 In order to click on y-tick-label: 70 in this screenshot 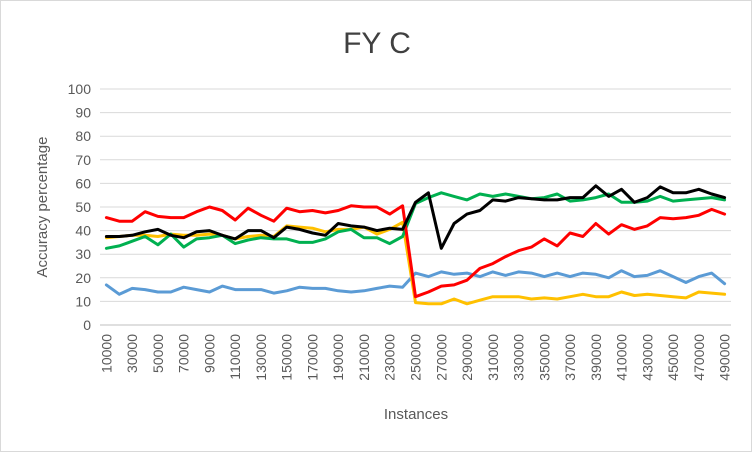, I will do `click(83, 160)`.